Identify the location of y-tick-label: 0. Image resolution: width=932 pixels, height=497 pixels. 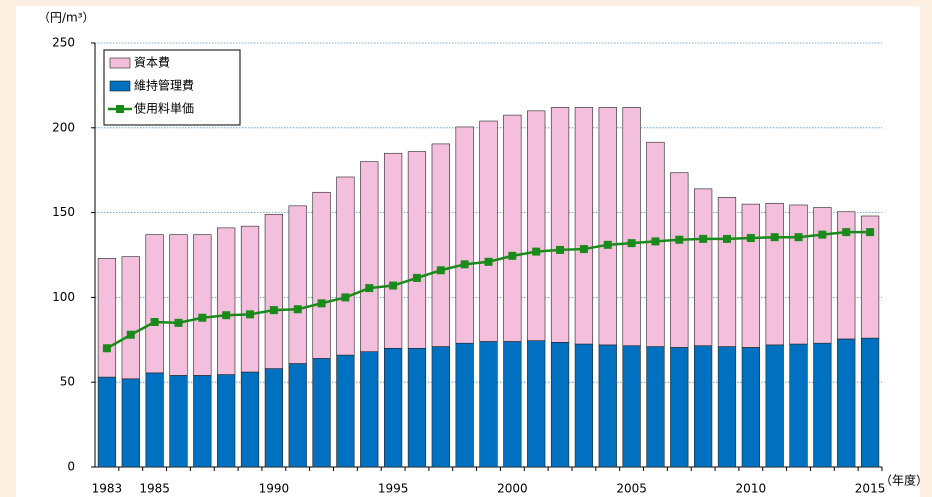
(71, 467).